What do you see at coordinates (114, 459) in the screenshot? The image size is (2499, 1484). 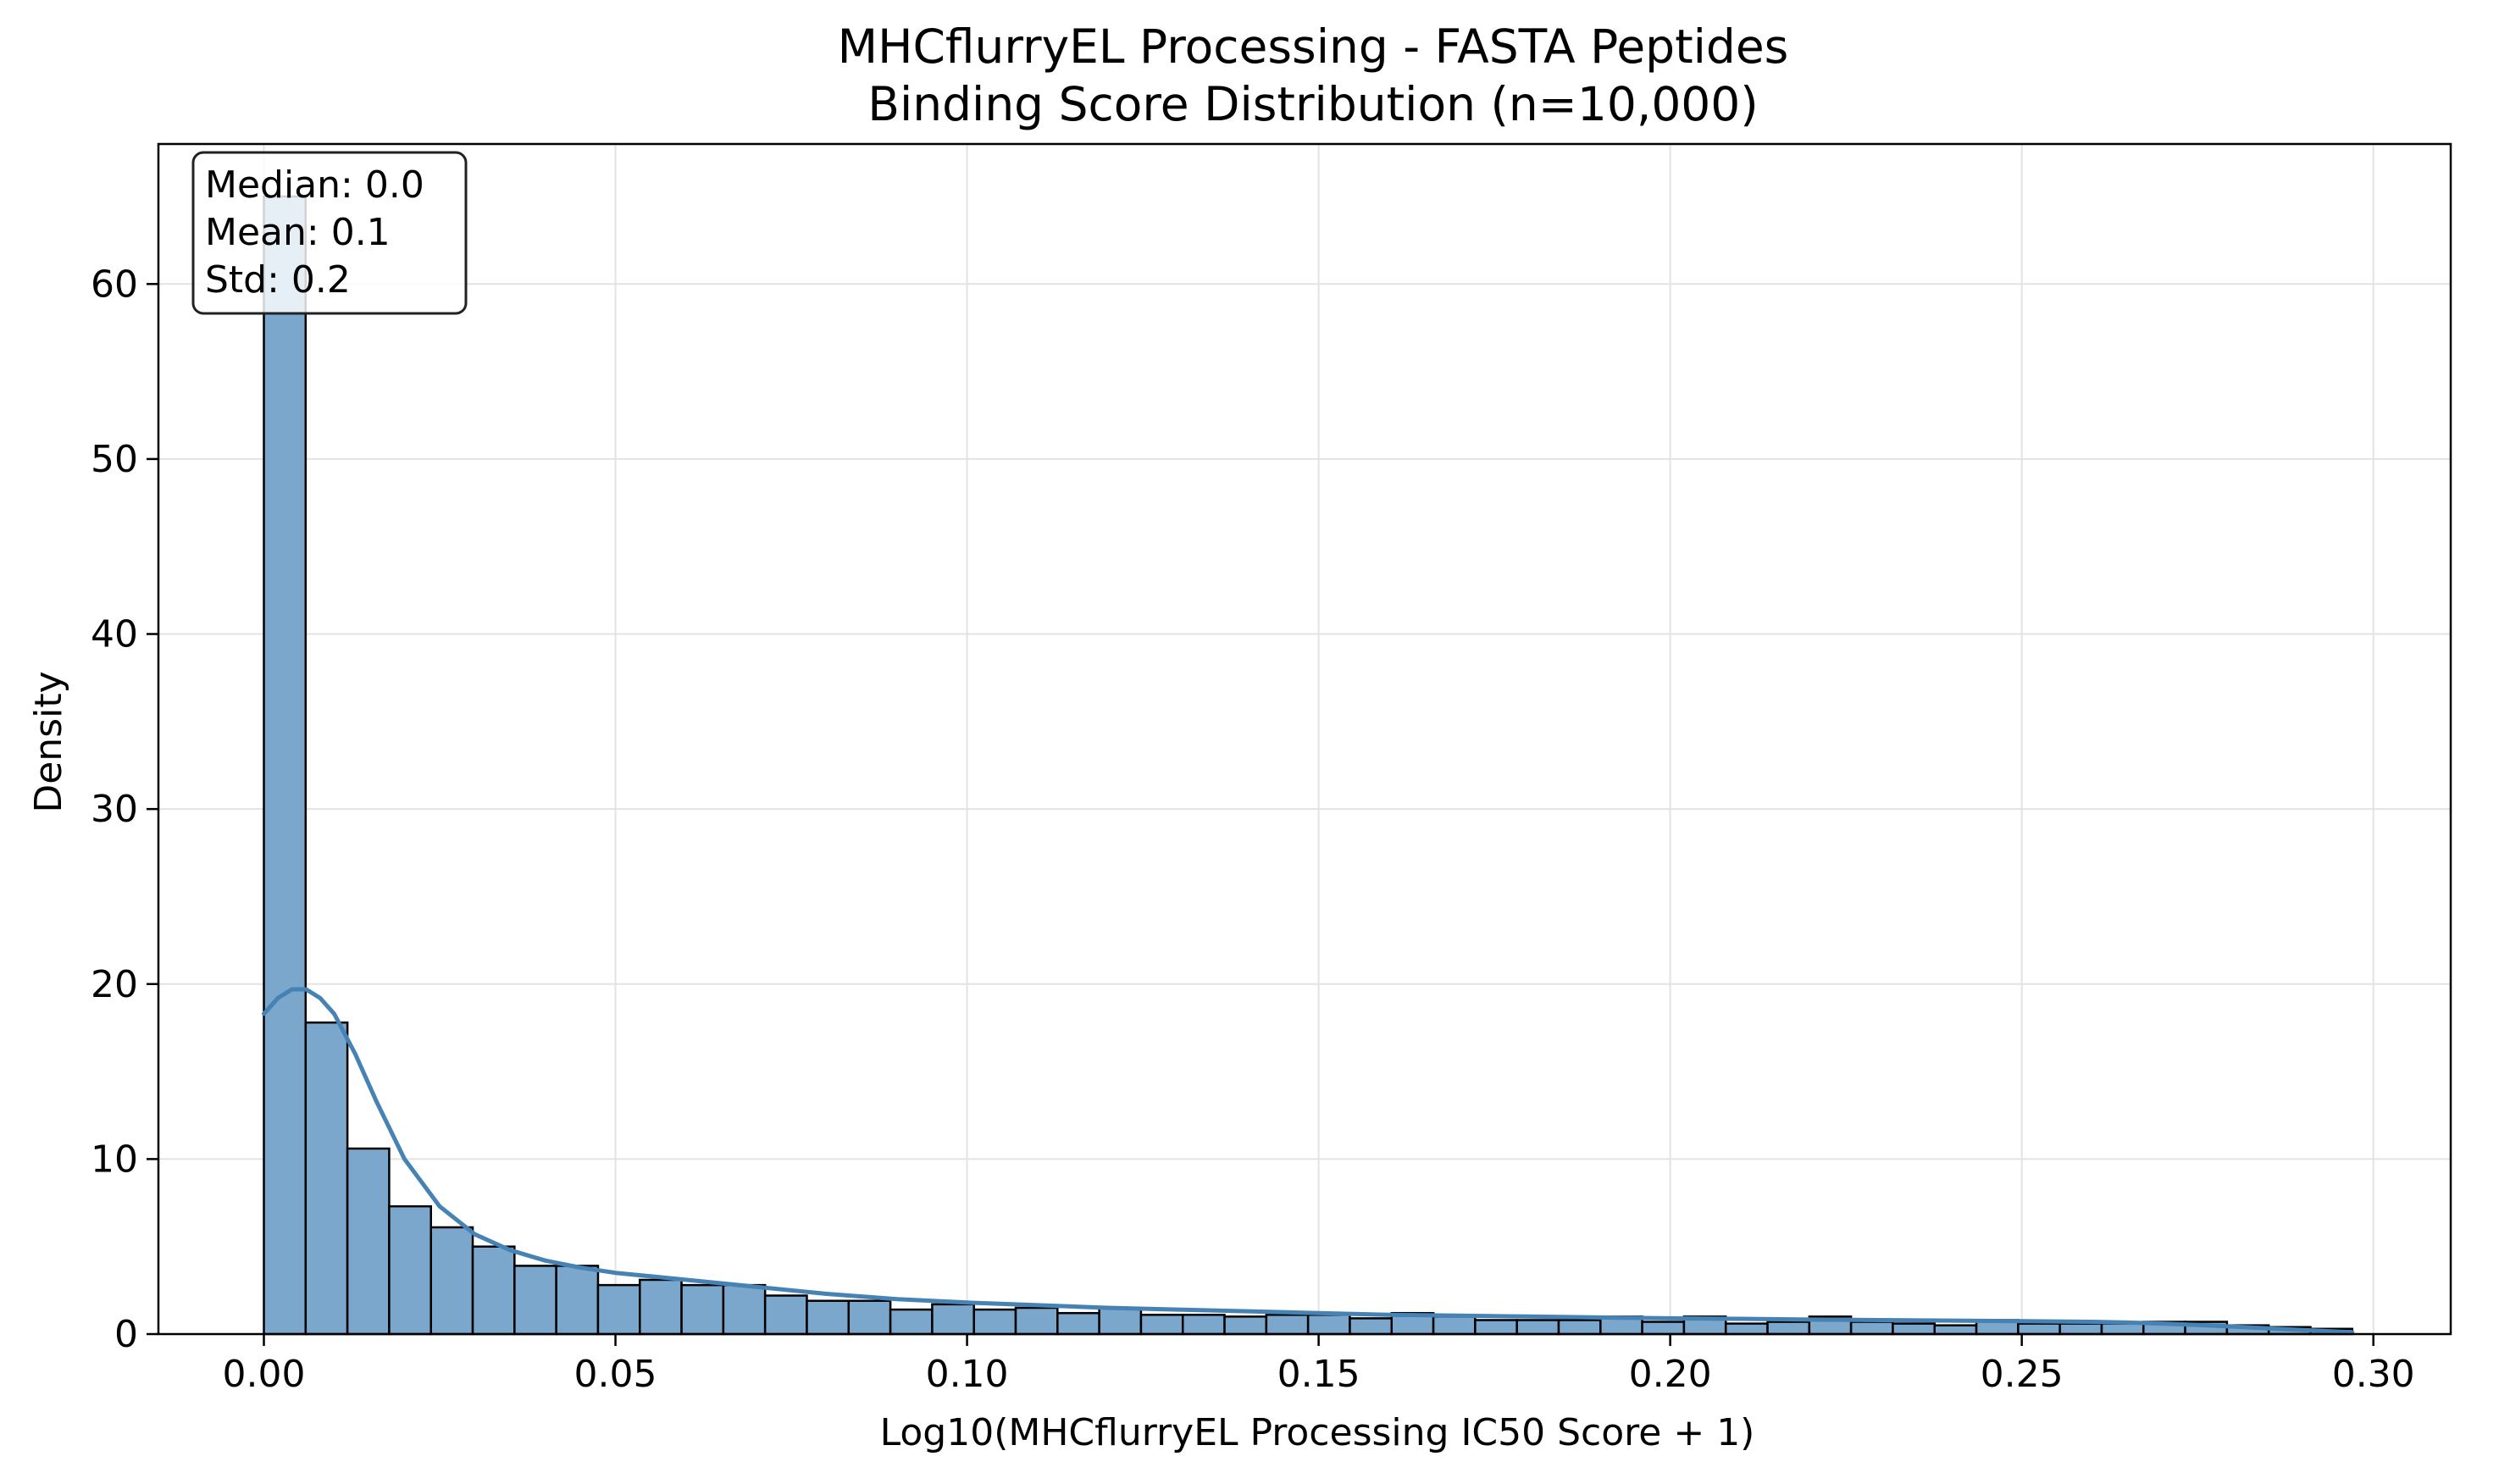 I see `y-tick-label-5: 50` at bounding box center [114, 459].